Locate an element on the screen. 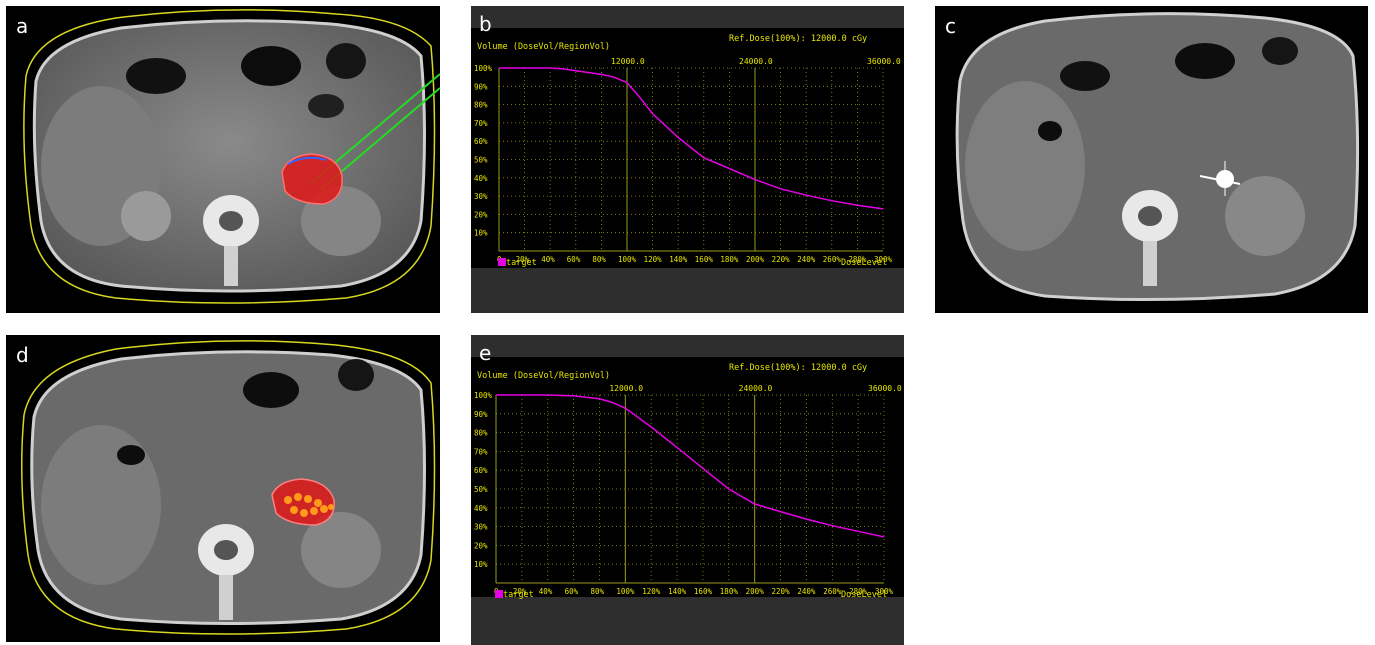 Image resolution: width=1375 pixels, height=645 pixels. panel-label-b: b is located at coordinates (485, 24).